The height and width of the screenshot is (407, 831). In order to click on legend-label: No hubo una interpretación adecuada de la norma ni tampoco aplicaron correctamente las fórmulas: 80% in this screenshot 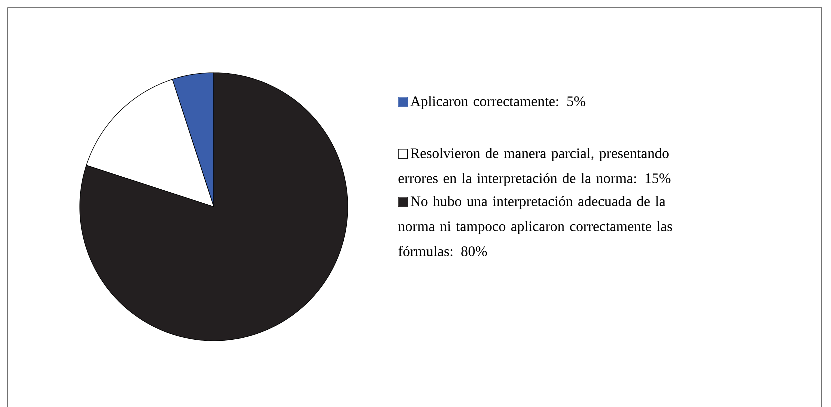, I will do `click(535, 226)`.